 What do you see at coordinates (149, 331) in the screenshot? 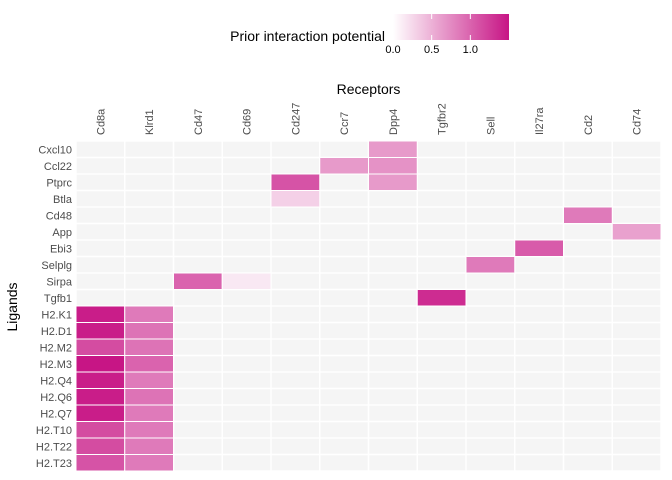
I see `heatmap-tile-h2-d1-klrd1` at bounding box center [149, 331].